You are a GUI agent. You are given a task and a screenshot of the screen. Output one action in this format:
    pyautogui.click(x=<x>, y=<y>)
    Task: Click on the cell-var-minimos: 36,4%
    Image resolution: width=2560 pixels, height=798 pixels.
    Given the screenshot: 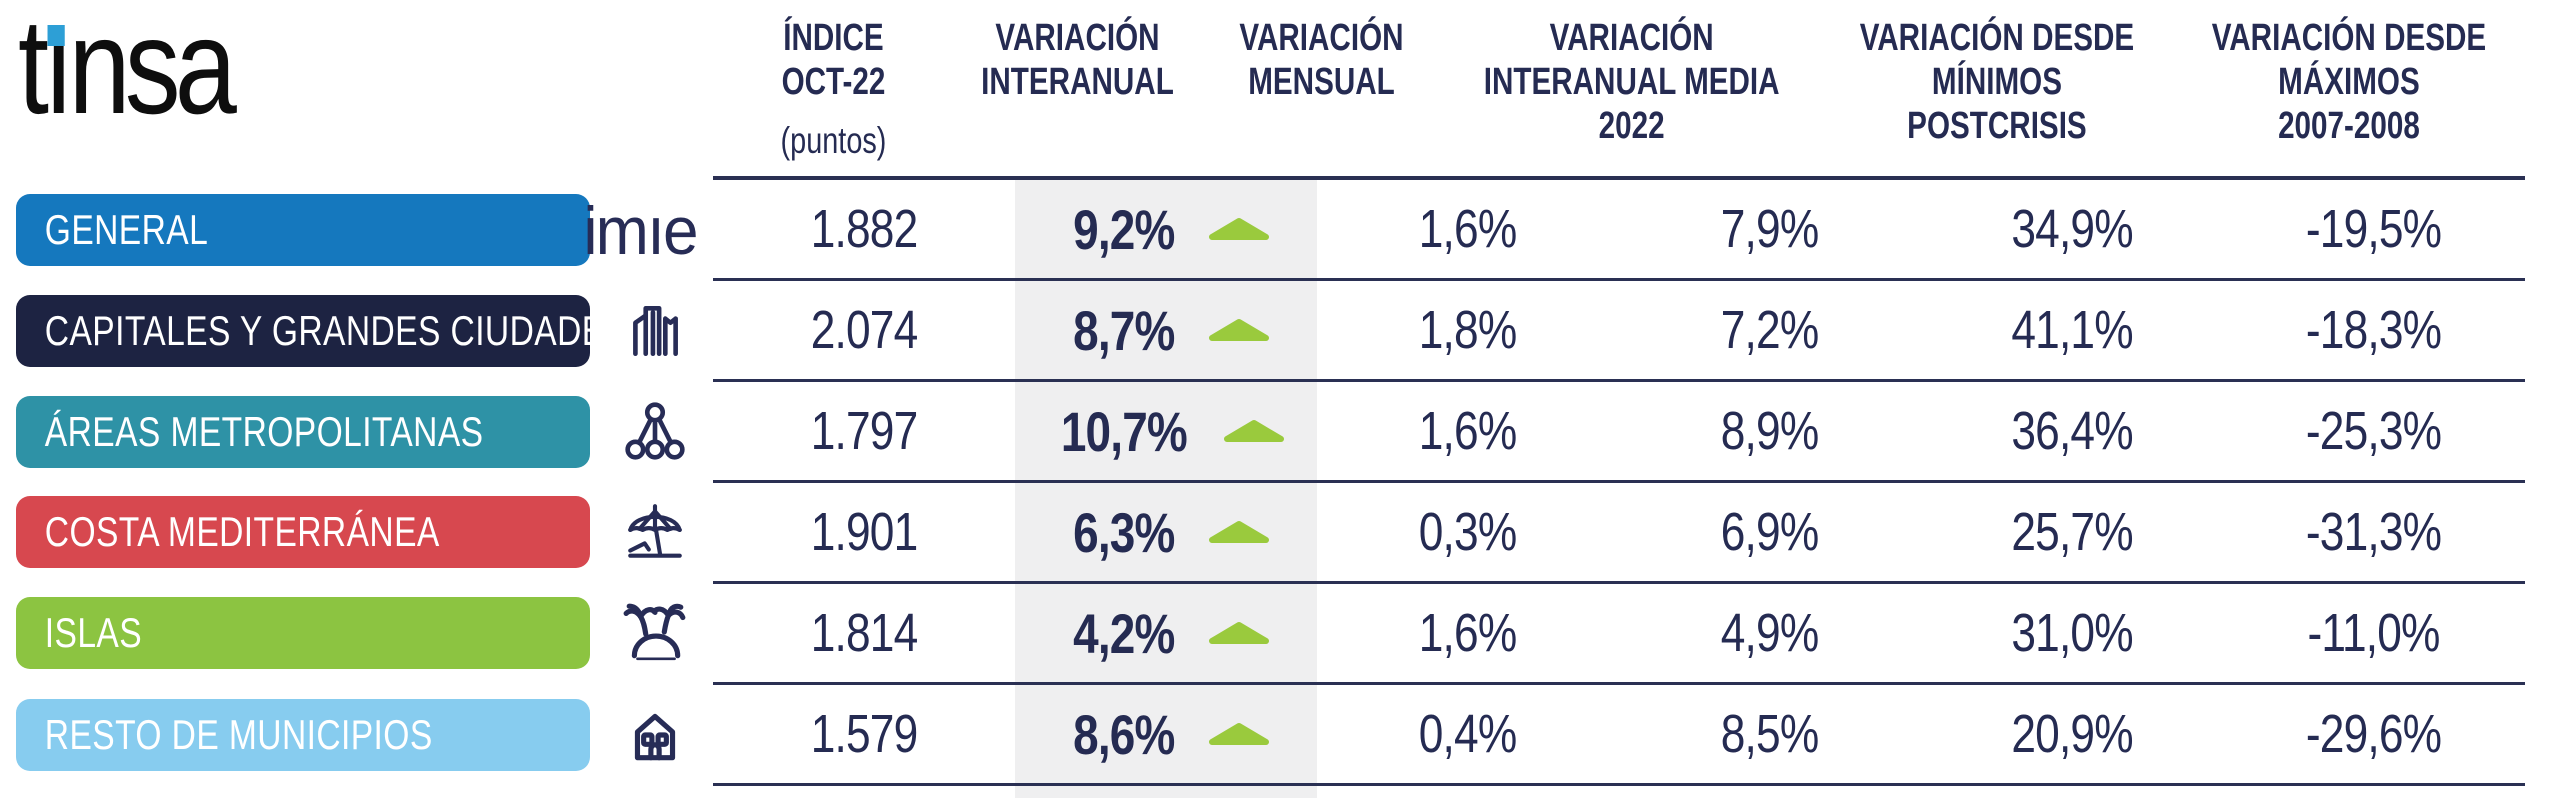 What is the action you would take?
    pyautogui.click(x=2072, y=431)
    